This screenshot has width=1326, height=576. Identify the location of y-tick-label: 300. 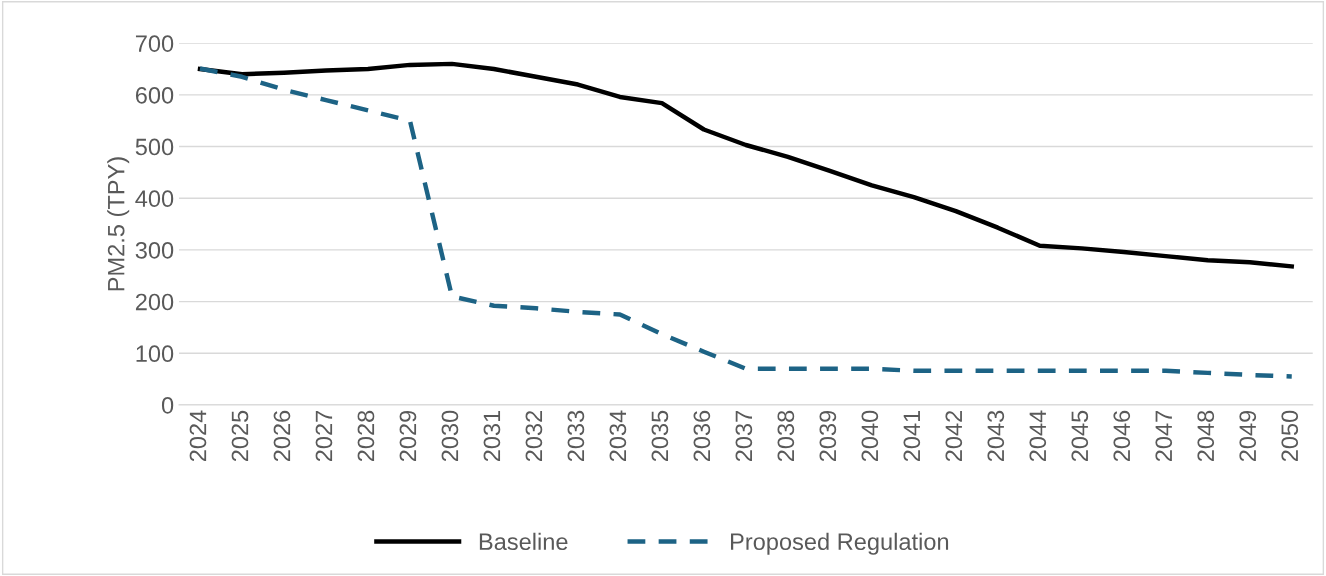
(154, 250).